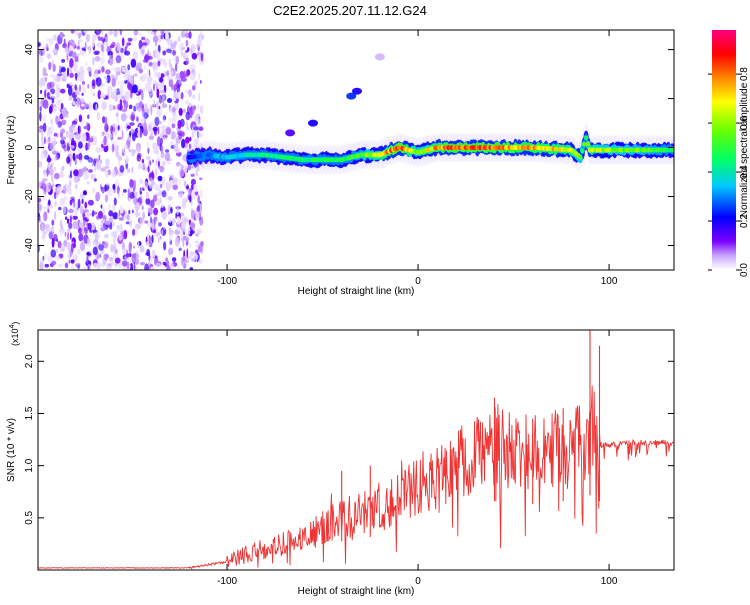 Image resolution: width=750 pixels, height=605 pixels. Describe the element at coordinates (609, 581) in the screenshot. I see `x-tick-label: 100` at that location.